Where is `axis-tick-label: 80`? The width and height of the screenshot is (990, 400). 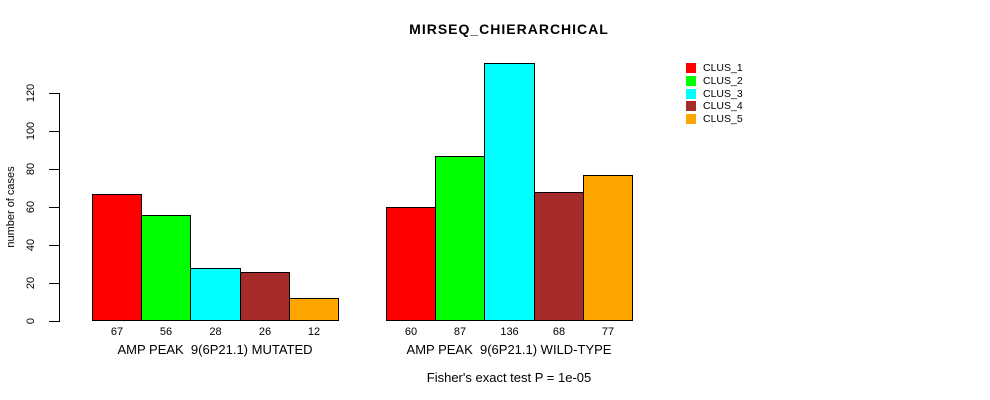 axis-tick-label: 80 is located at coordinates (31, 169).